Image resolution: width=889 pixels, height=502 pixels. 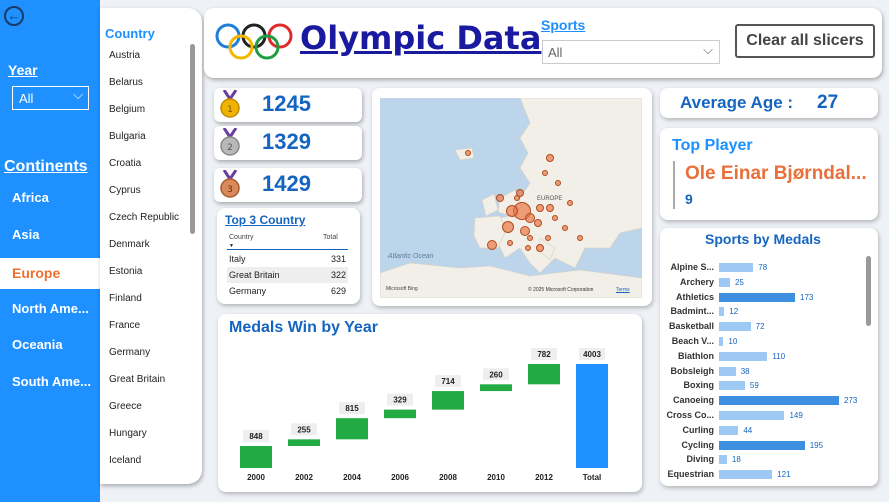 What do you see at coordinates (125, 190) in the screenshot?
I see `country-item: Cyprus` at bounding box center [125, 190].